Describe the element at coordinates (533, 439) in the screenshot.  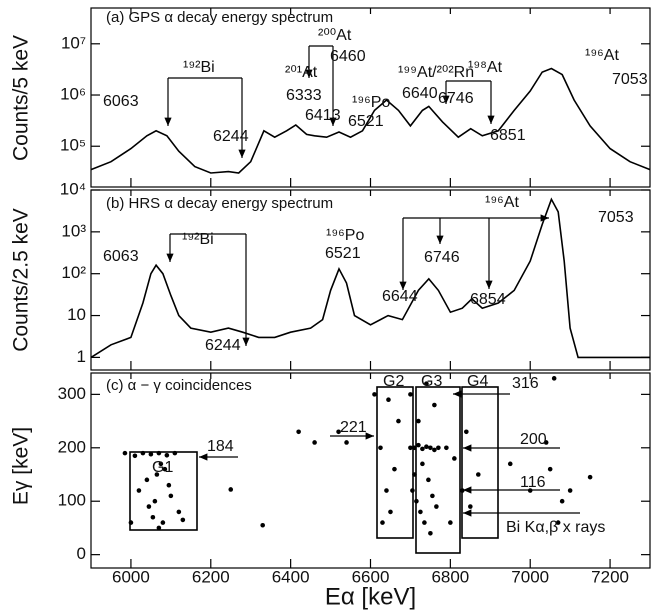
I see `annotation: 200` at that location.